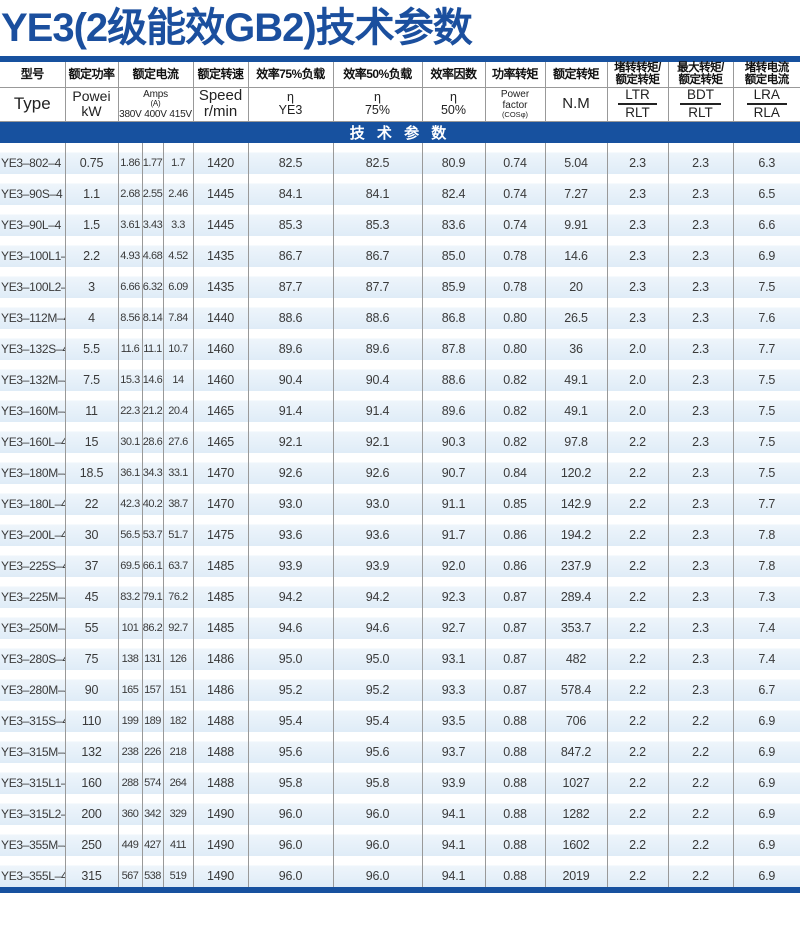  What do you see at coordinates (33, 624) in the screenshot?
I see `cell-model: YE3–250M–4` at bounding box center [33, 624].